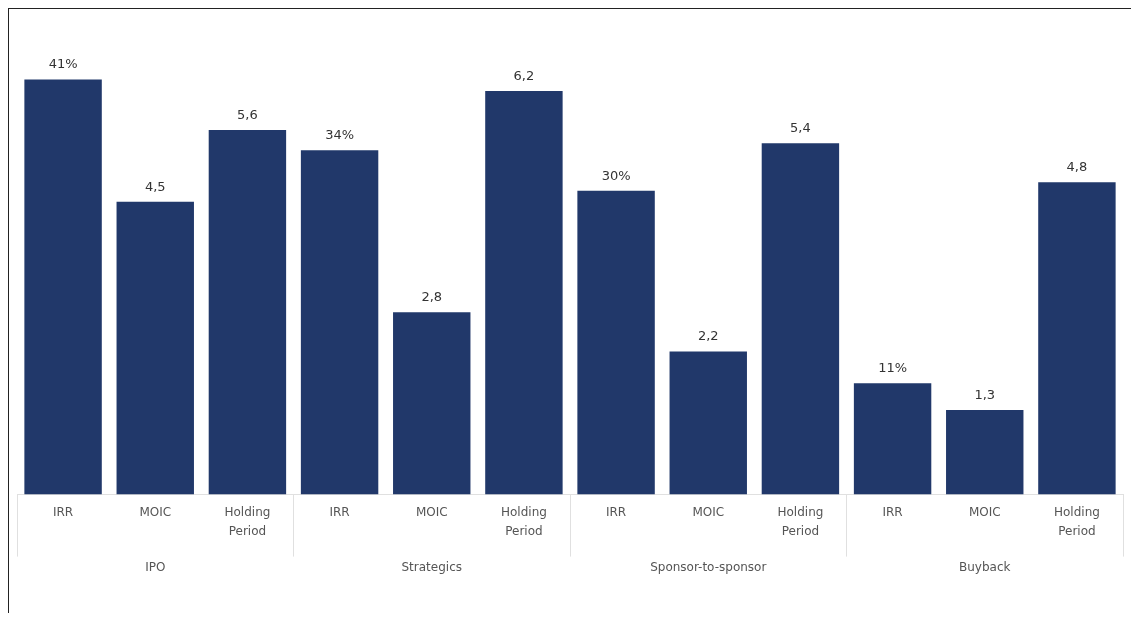 The height and width of the screenshot is (627, 1138). What do you see at coordinates (63, 64) in the screenshot?
I see `data-label: 41%` at bounding box center [63, 64].